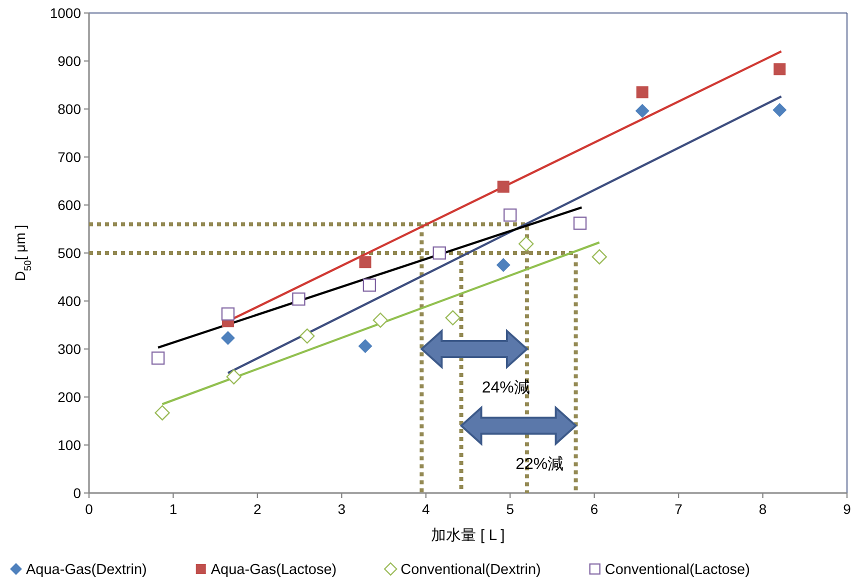  Describe the element at coordinates (468, 535) in the screenshot. I see `x-axis-title: 加水量 [ L ]` at that location.